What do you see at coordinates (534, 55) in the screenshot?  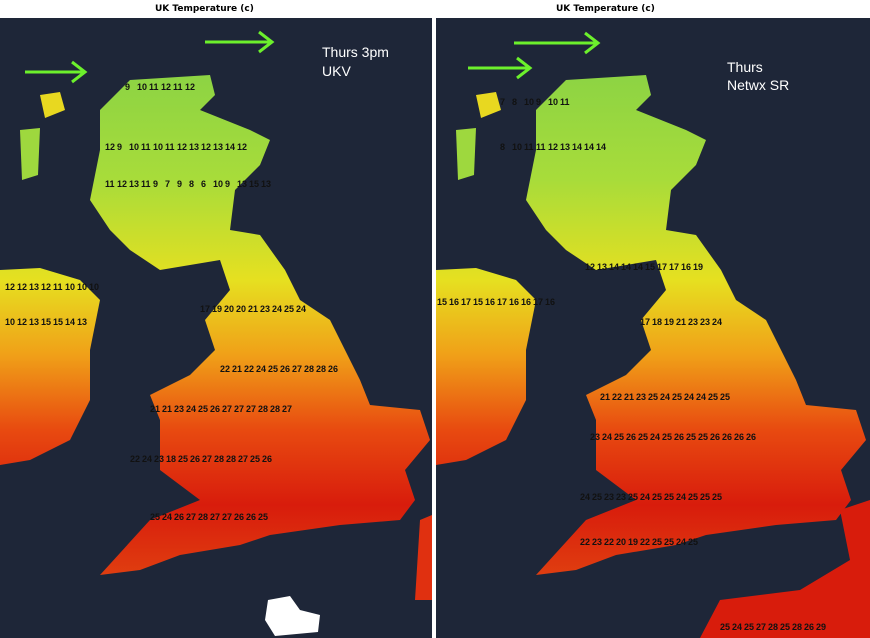 I see `wind-arrows` at bounding box center [534, 55].